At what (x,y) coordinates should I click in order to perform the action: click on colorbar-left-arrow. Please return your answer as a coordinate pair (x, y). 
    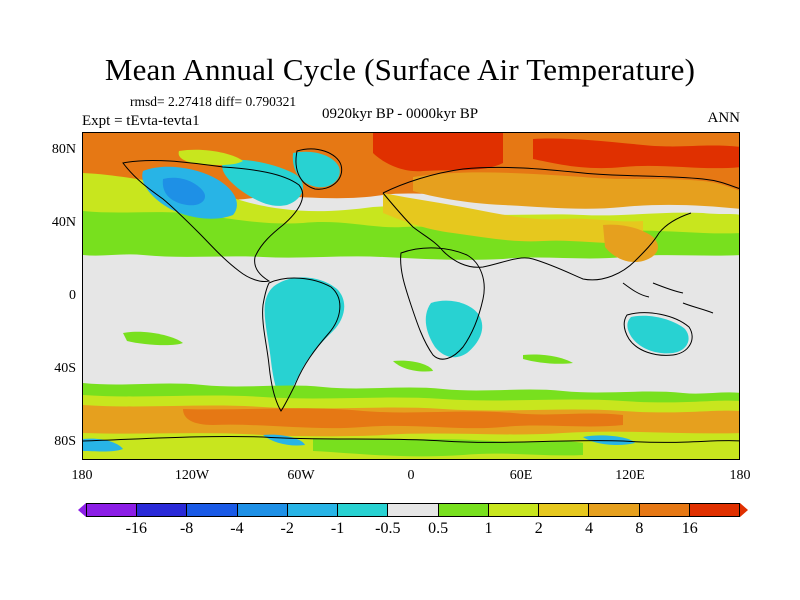
    Looking at the image, I should click on (82, 510).